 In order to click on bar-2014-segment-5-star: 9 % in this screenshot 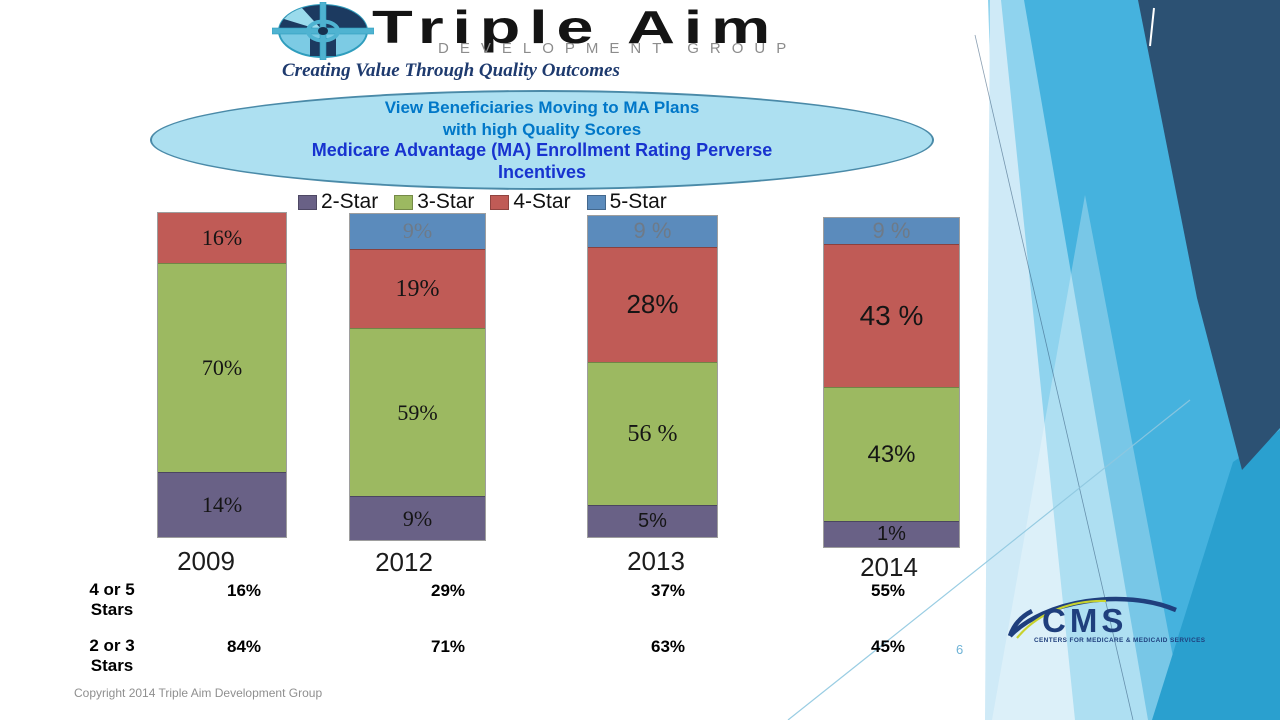, I will do `click(891, 231)`.